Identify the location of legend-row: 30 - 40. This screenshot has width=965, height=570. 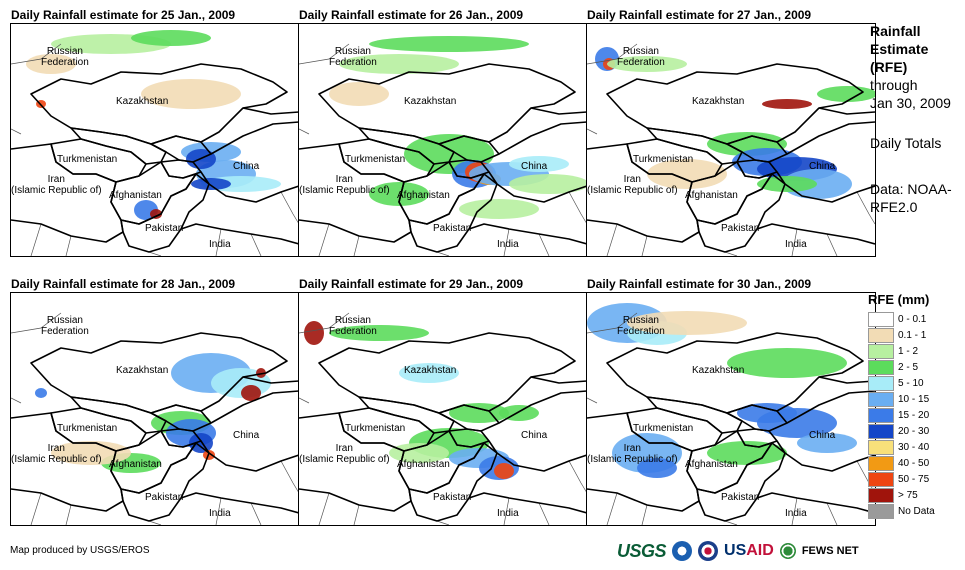
(915, 447).